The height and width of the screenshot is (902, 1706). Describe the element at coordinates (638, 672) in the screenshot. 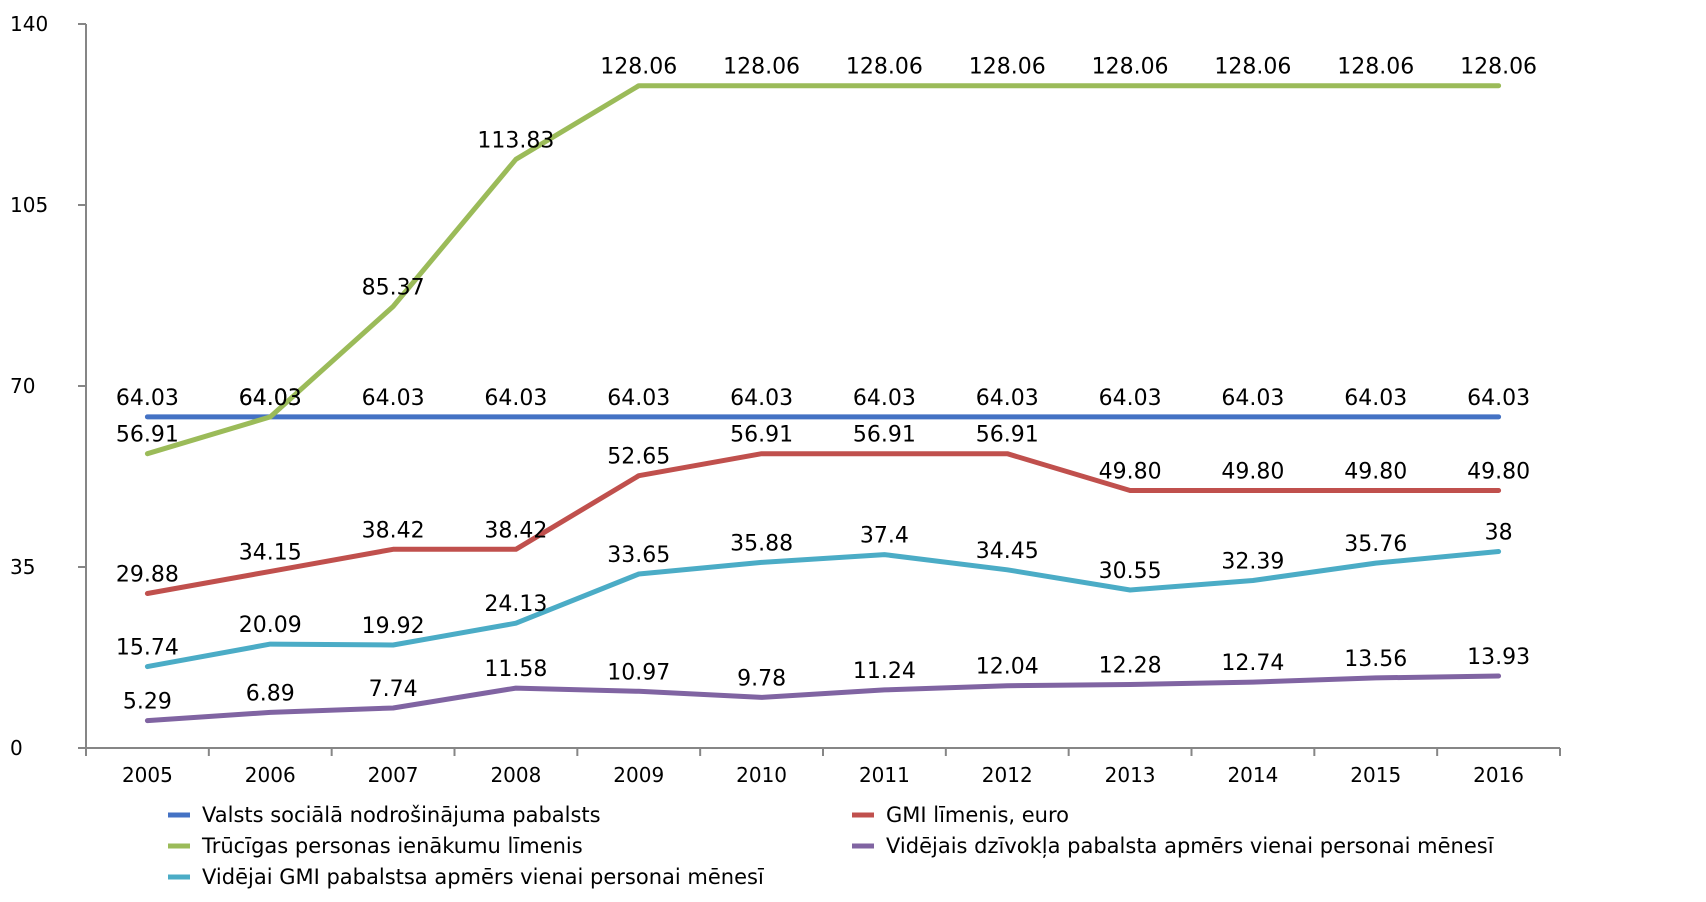

I see `data-label: 10.97` at that location.